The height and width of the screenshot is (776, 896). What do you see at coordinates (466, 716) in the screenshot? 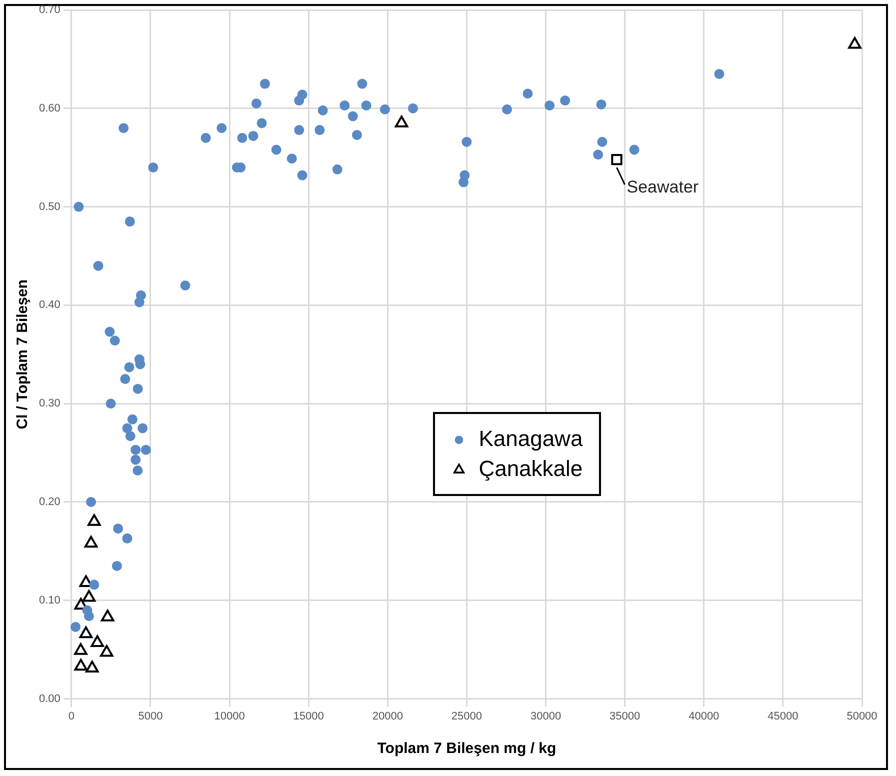
I see `x-tick-label: 25000` at bounding box center [466, 716].